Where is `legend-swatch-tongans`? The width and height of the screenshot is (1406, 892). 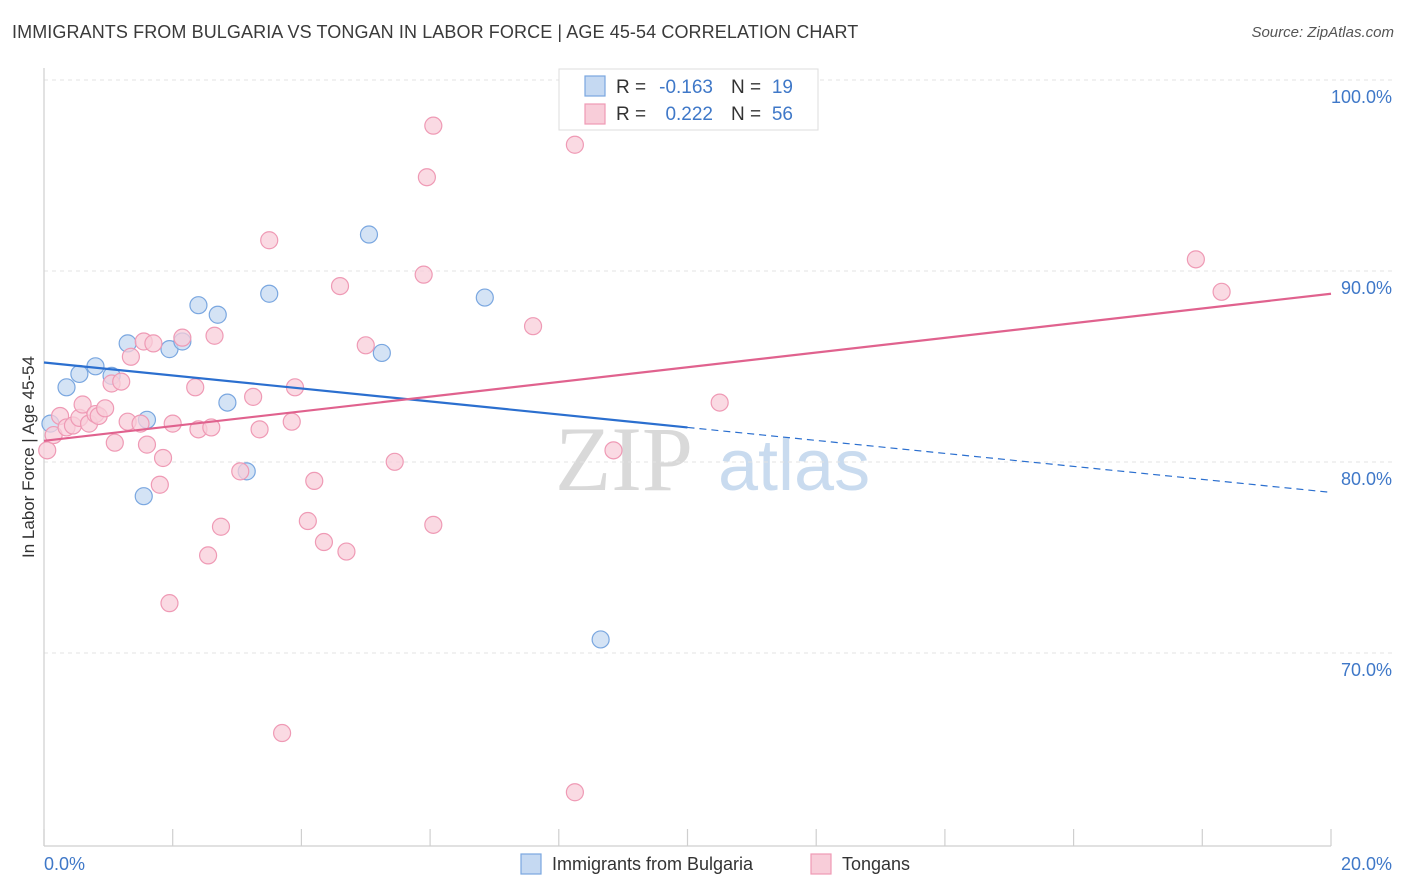 legend-swatch-tongans is located at coordinates (595, 114).